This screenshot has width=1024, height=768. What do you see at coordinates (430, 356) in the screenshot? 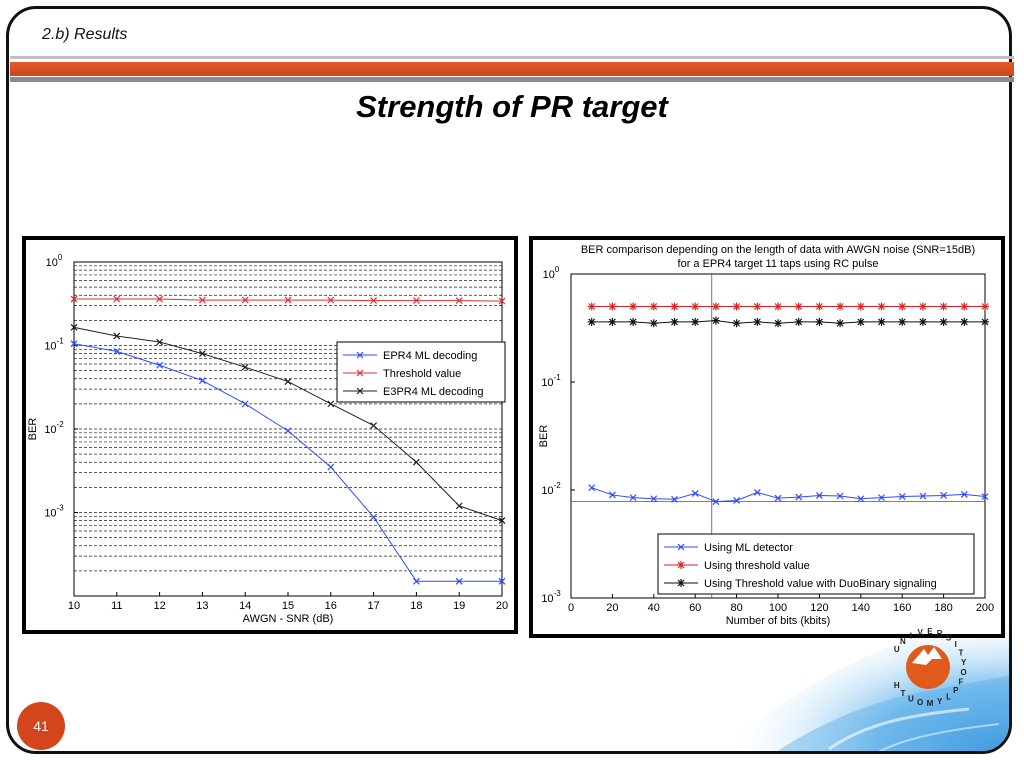
I see `legend-label: EPR4 ML decoding` at bounding box center [430, 356].